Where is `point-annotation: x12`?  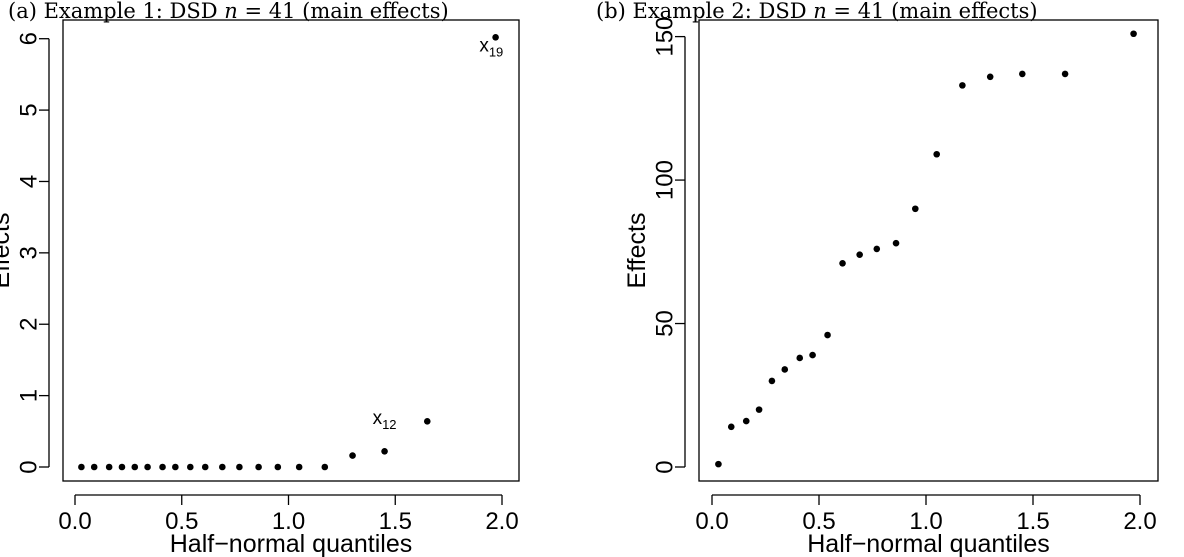
point-annotation: x12 is located at coordinates (385, 420).